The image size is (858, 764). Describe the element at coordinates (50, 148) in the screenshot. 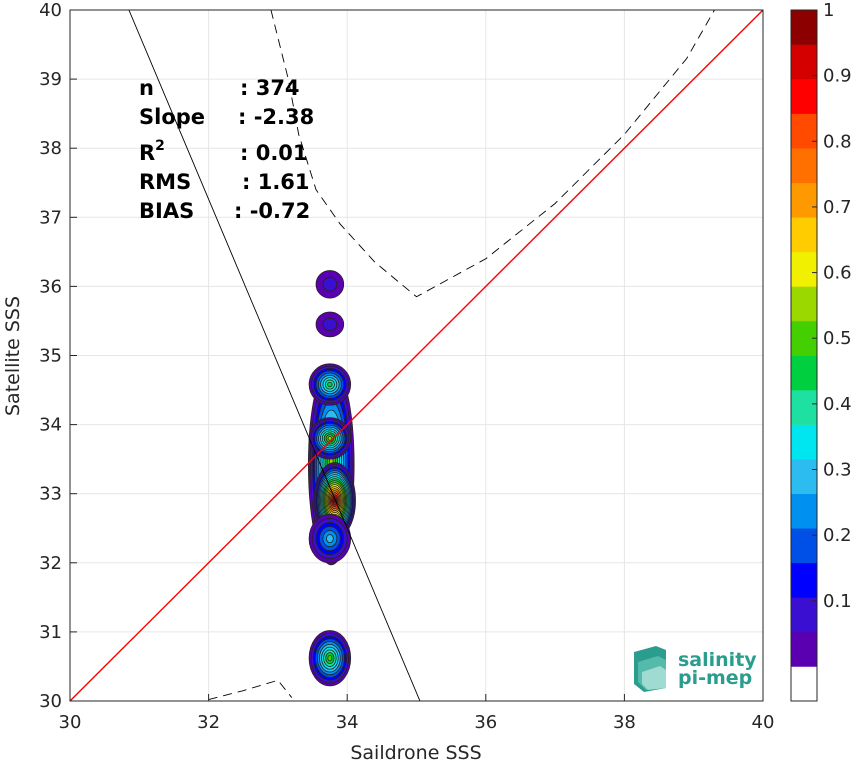

I see `y-tick-label: 38` at that location.